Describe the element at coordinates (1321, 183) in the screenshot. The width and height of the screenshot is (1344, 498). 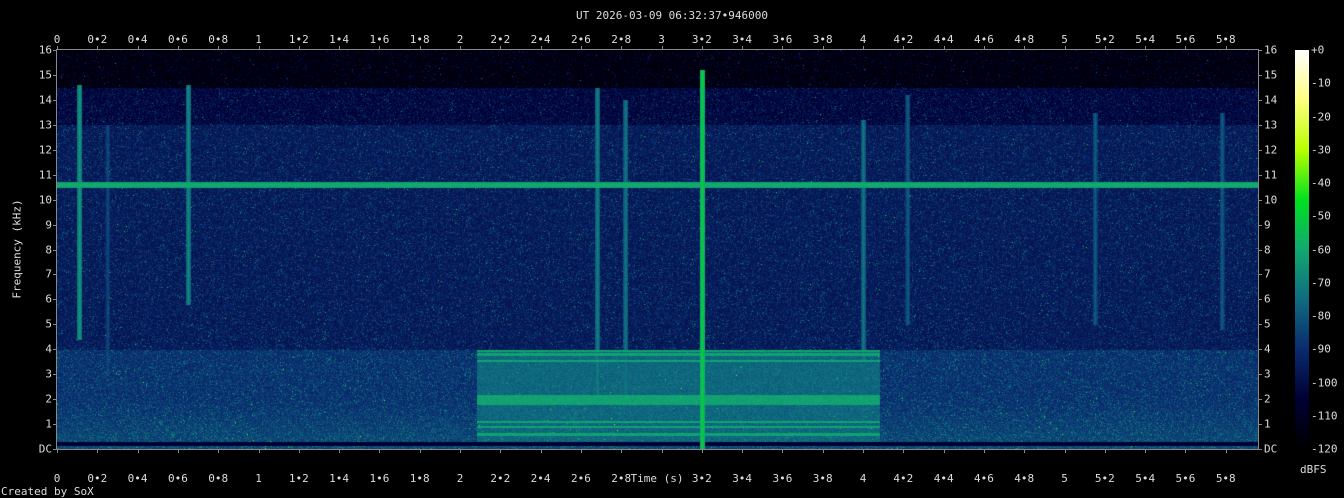
I see `colorbar-tick-label: -40` at that location.